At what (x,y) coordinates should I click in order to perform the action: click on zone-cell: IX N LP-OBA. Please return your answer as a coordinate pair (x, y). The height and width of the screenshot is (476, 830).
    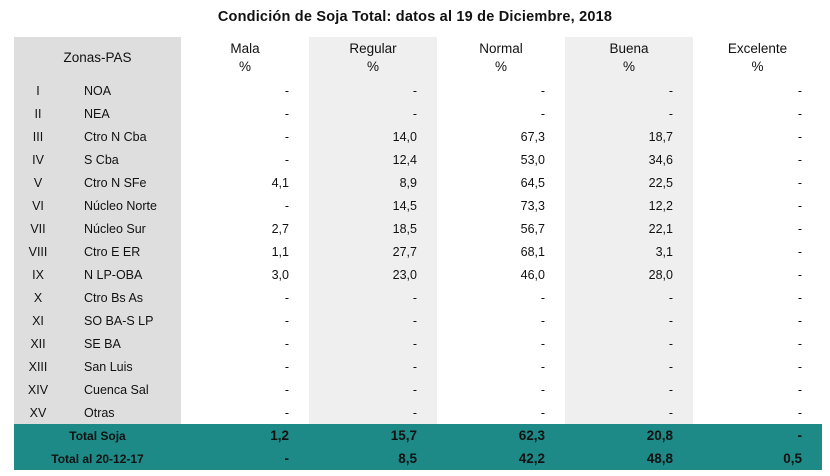
    Looking at the image, I should click on (97, 274).